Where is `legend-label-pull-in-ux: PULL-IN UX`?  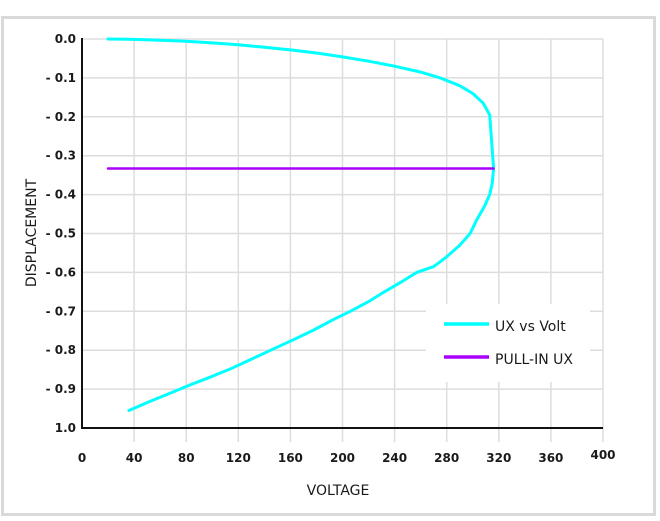
legend-label-pull-in-ux: PULL-IN UX is located at coordinates (534, 360).